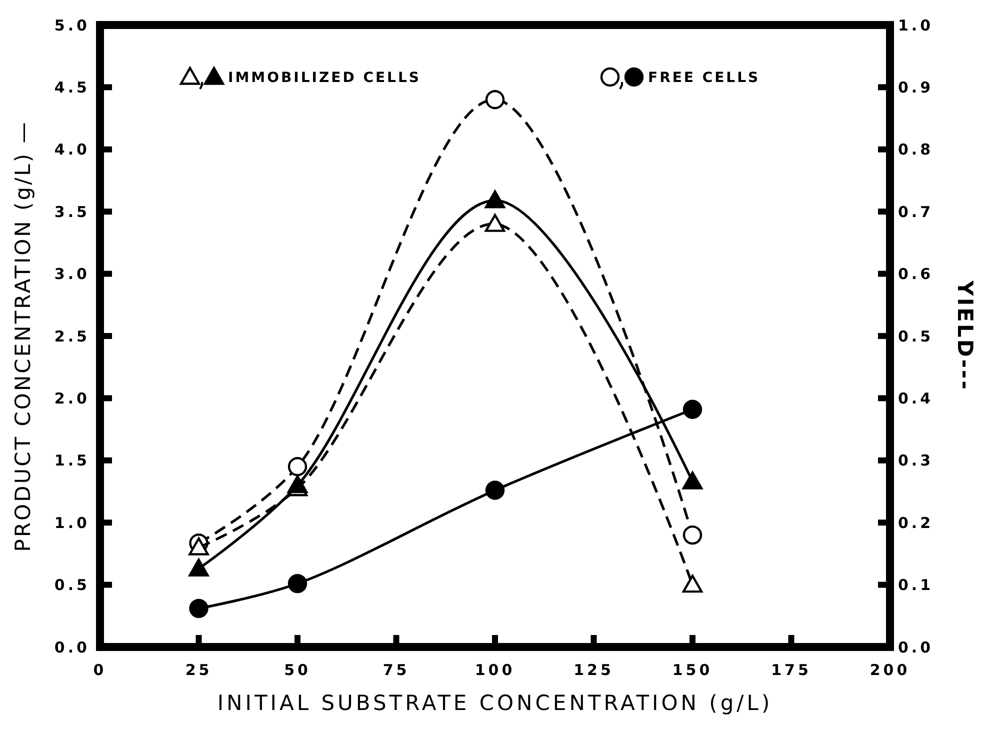 Image resolution: width=983 pixels, height=731 pixels. I want to click on y2-tick-label: 0.0, so click(916, 647).